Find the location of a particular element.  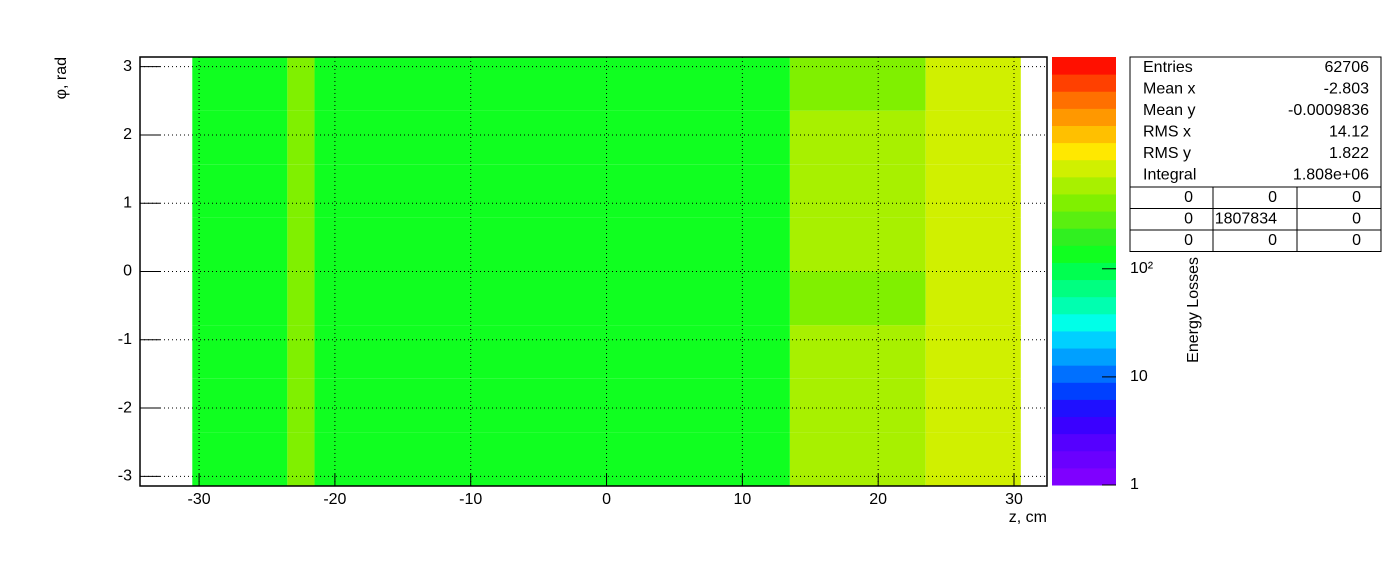

z-tick-label: 10² is located at coordinates (1142, 268).